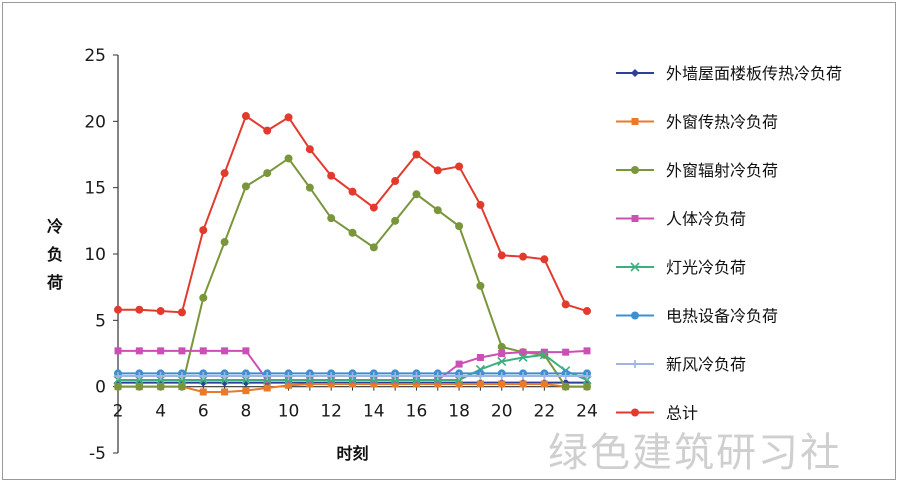 This screenshot has height=484, width=900. I want to click on x-tick-label: 6, so click(203, 412).